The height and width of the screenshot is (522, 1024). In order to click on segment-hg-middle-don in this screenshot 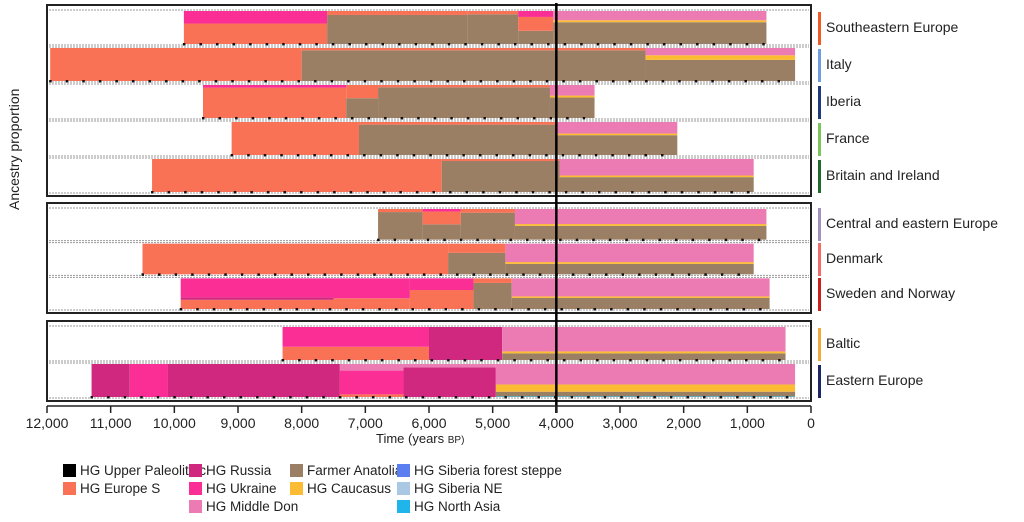, I will do `click(660, 16)`.